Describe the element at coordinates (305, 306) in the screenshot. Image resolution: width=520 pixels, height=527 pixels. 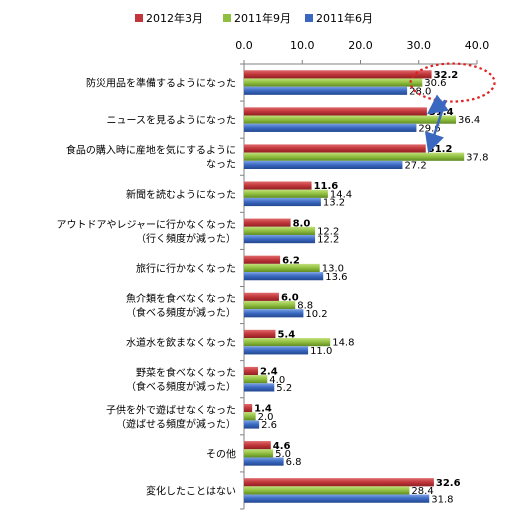
I see `data-label: 8.8` at that location.